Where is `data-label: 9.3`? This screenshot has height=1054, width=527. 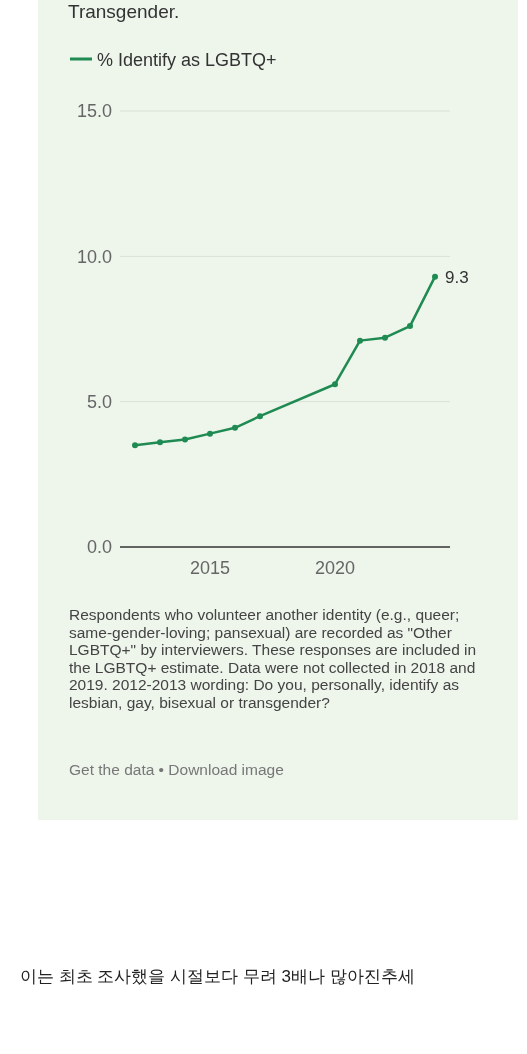
data-label: 9.3 is located at coordinates (457, 277).